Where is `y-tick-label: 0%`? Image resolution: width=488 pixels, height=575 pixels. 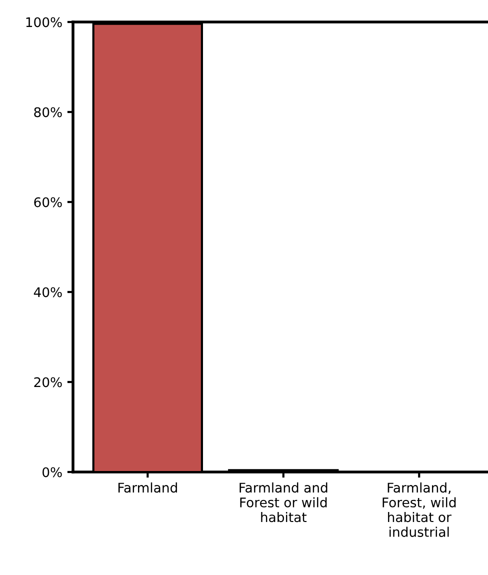 y-tick-label: 0% is located at coordinates (52, 472).